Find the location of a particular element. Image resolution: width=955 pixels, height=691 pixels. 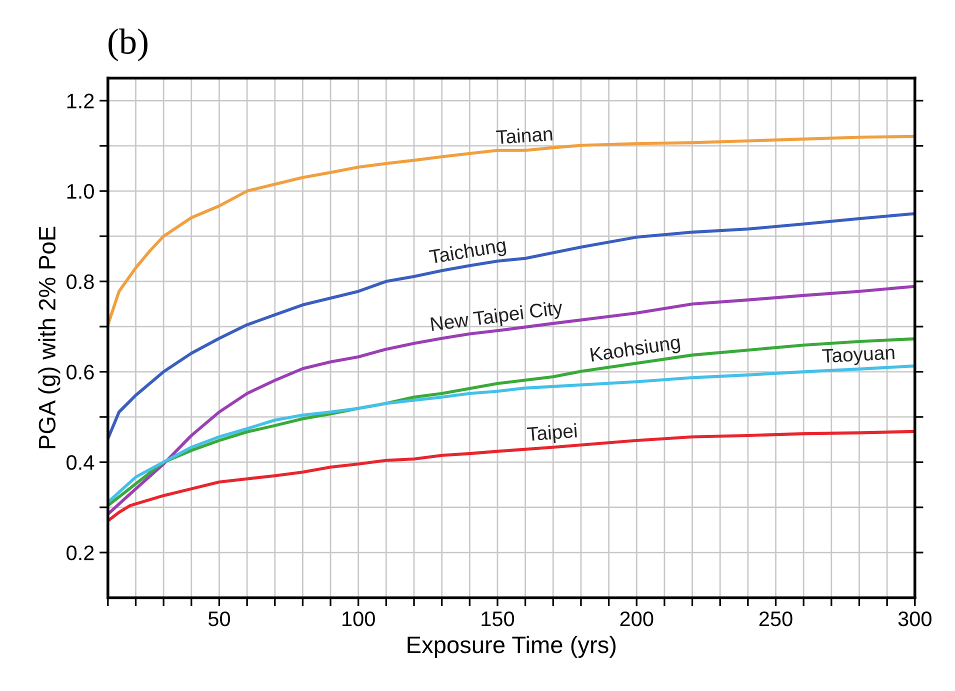

text: (b) is located at coordinates (128, 45).